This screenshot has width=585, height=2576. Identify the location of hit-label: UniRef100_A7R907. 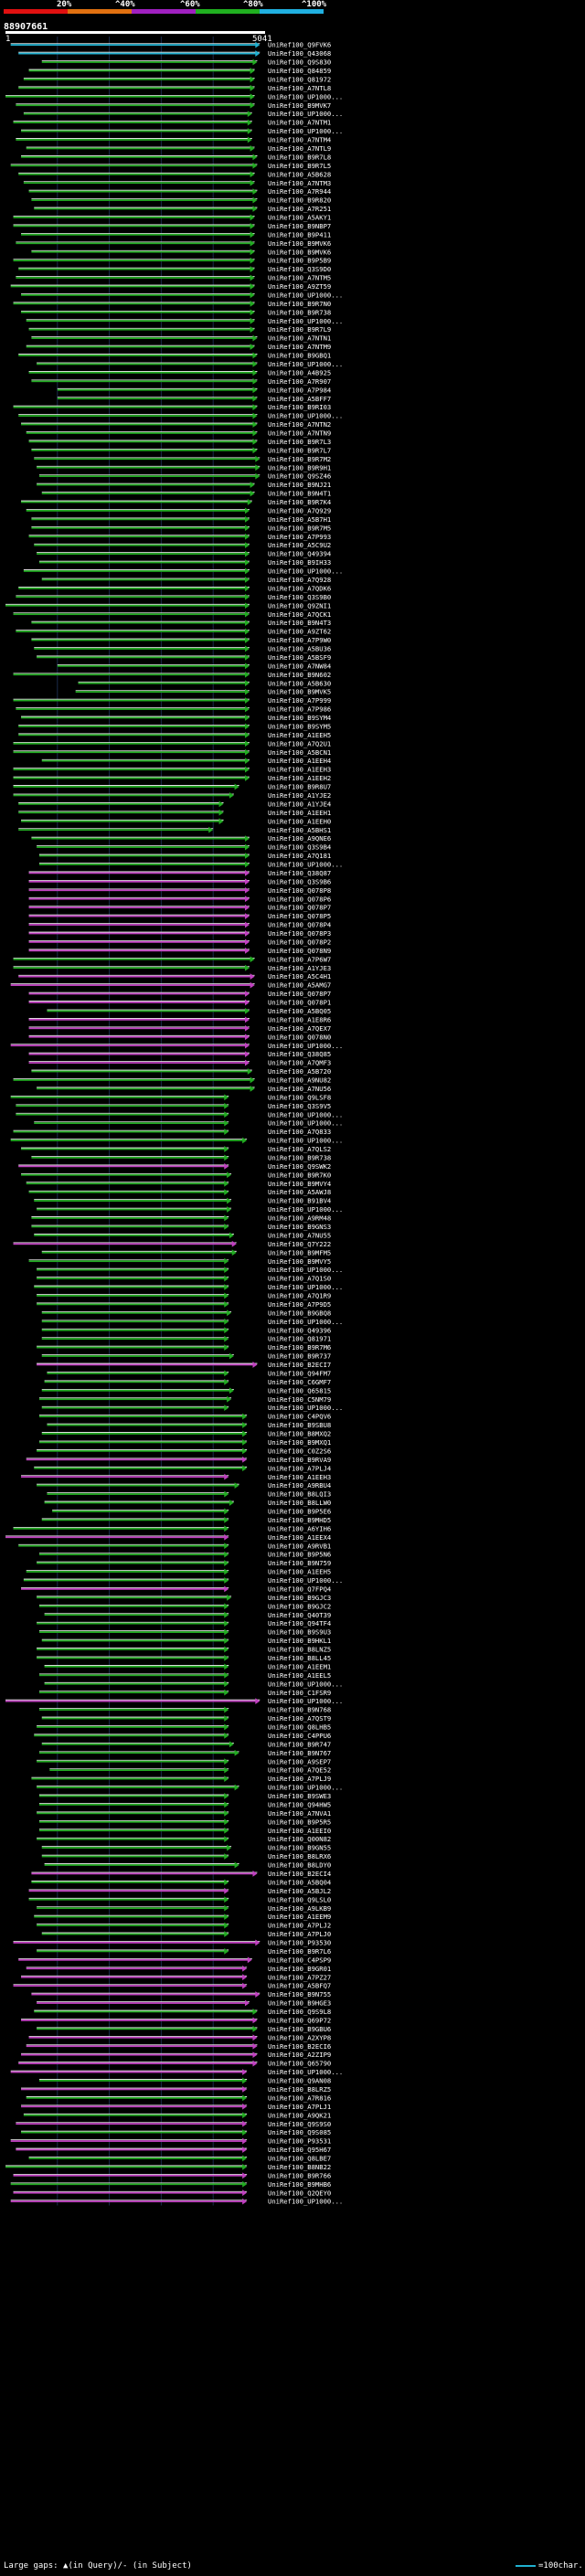
(299, 381).